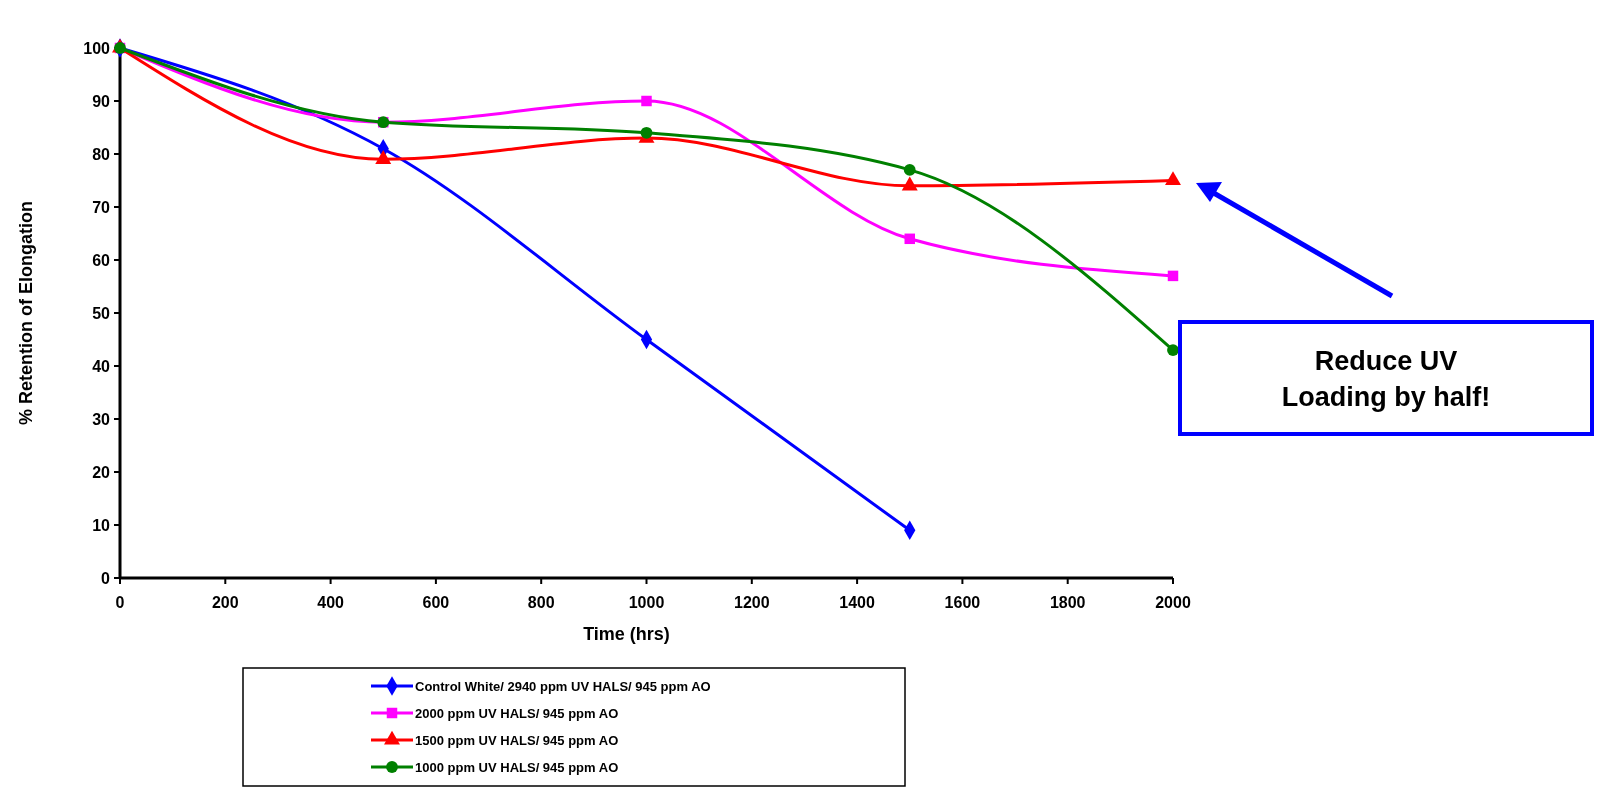 The image size is (1600, 791). I want to click on legend-label: 2000 ppm UV HALS/ 945 ppm AO, so click(517, 713).